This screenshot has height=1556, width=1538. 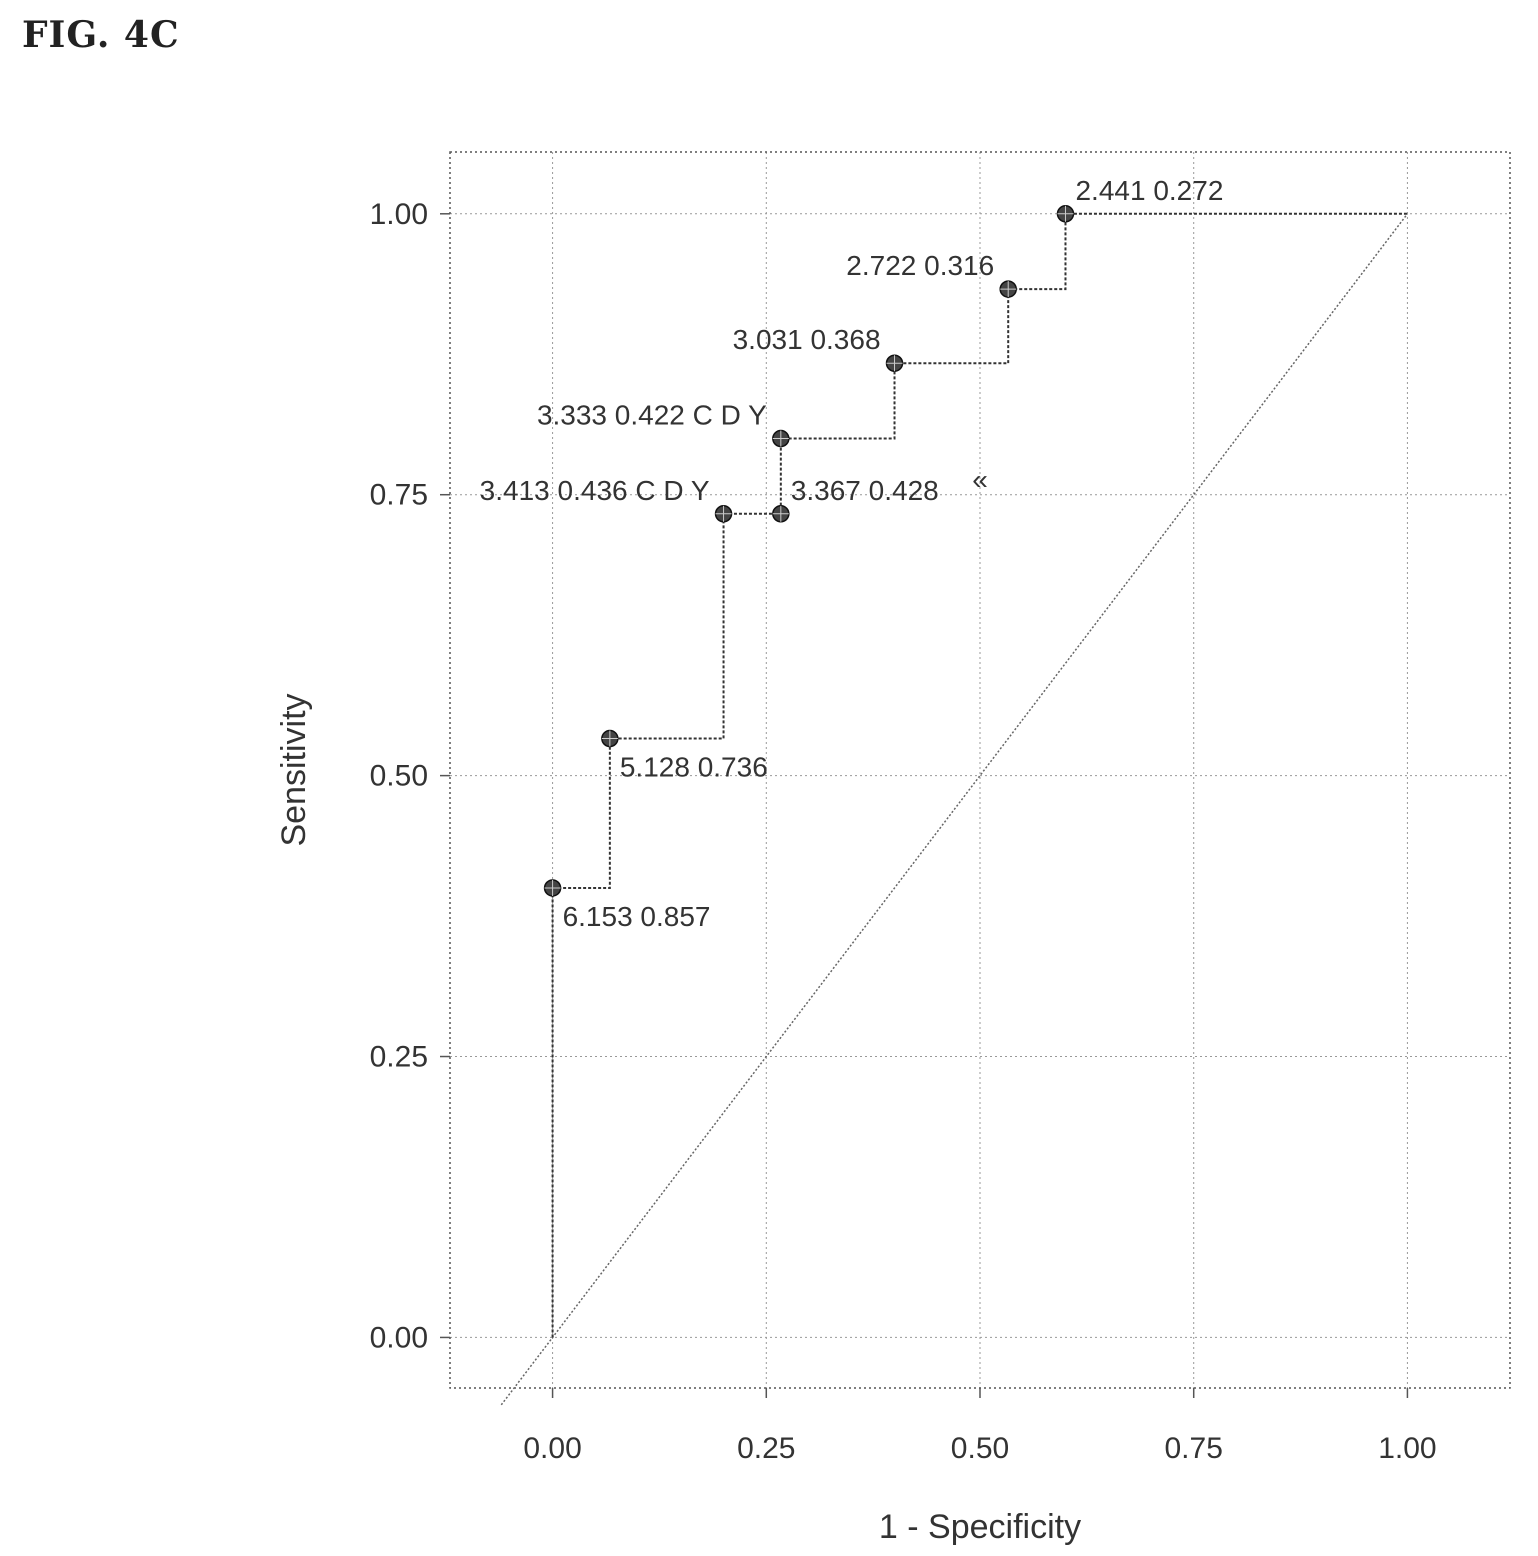 What do you see at coordinates (294, 769) in the screenshot?
I see `y-axis-title: Sensitivity` at bounding box center [294, 769].